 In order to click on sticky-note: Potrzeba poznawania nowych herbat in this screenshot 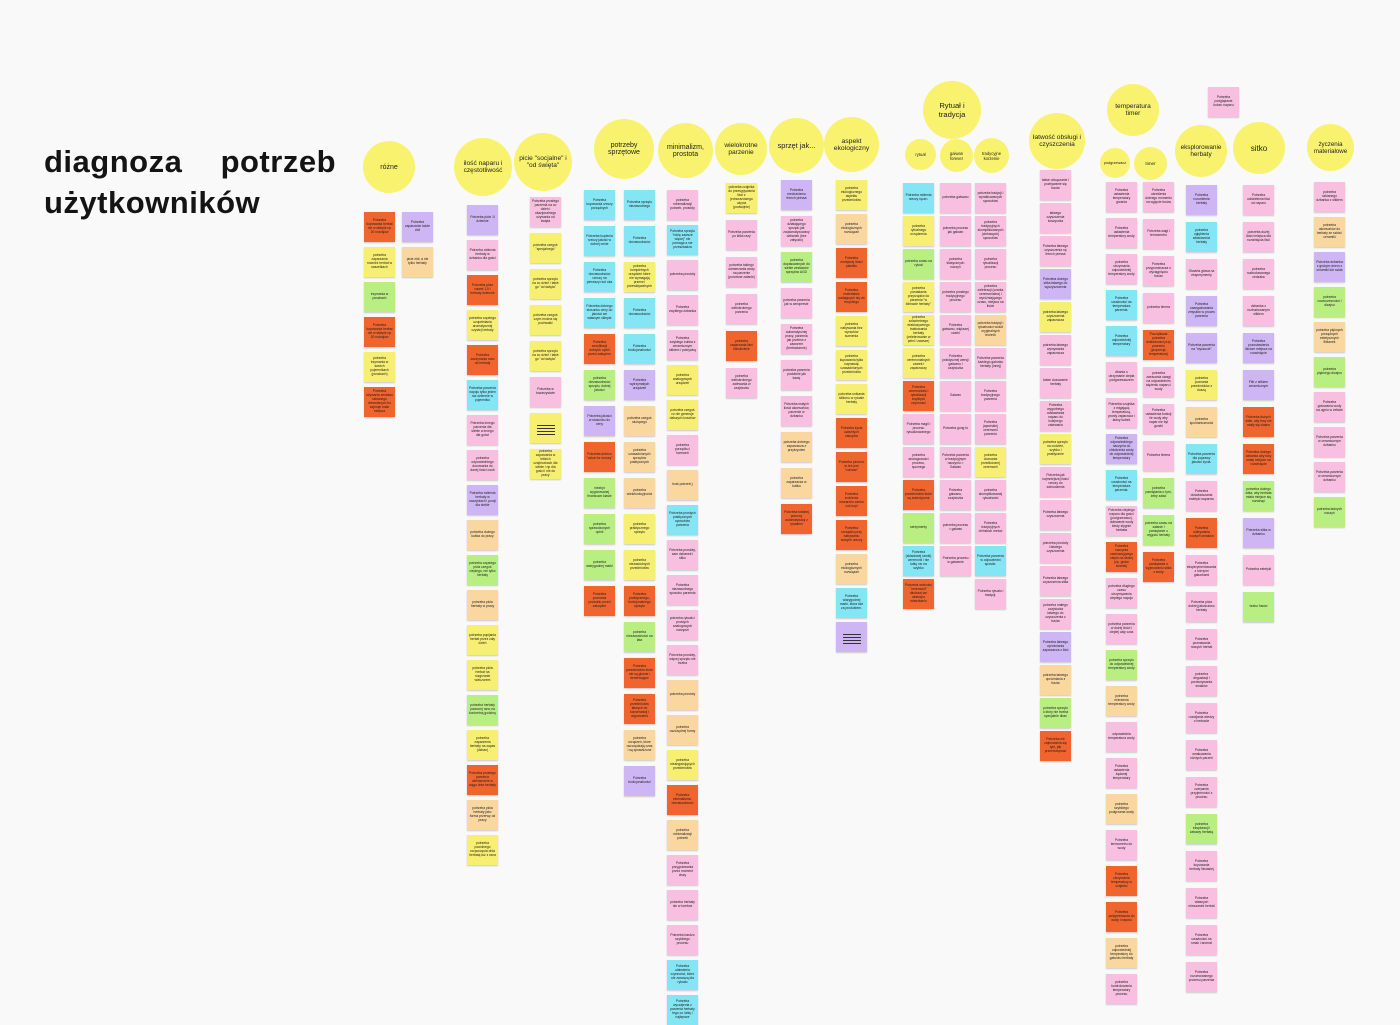, I will do `click(1201, 644)`.